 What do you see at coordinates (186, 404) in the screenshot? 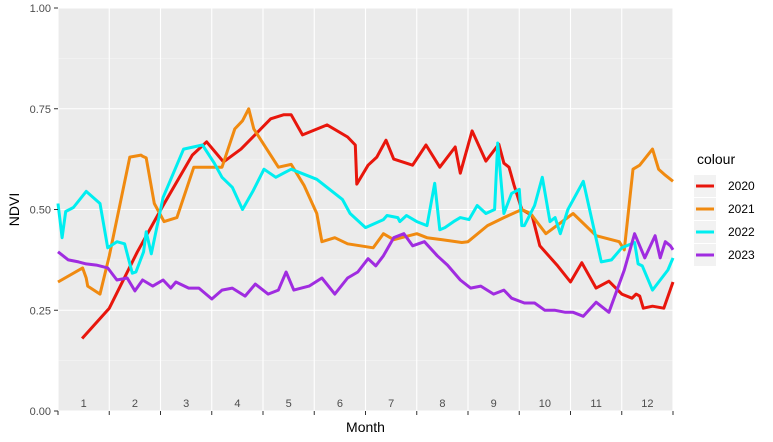
I see `month-label: 3` at bounding box center [186, 404].